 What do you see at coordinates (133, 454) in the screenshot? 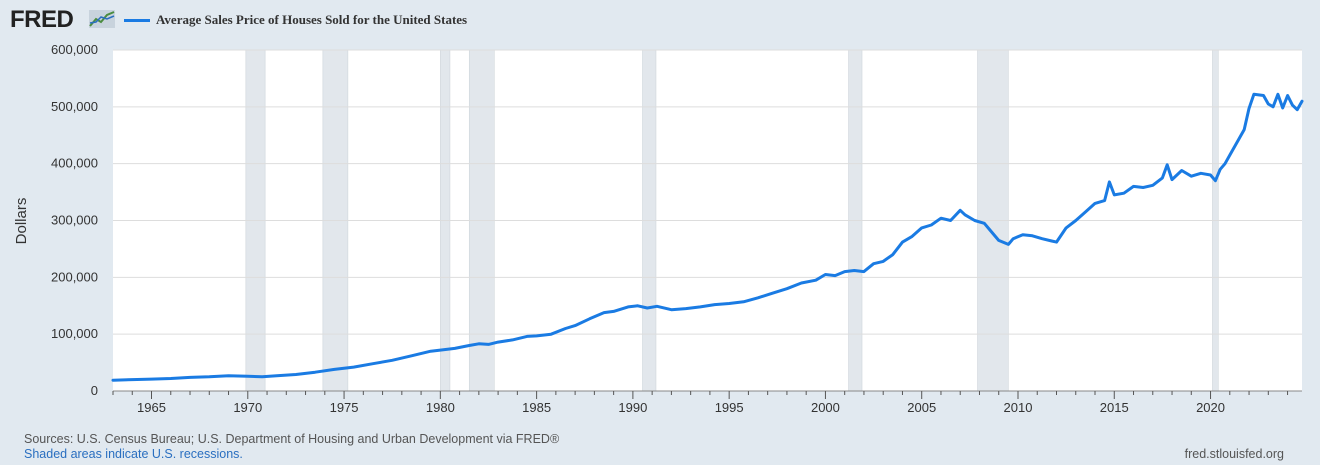
I see `footer-recessions-note: Shaded areas indicate U.S. recessions.` at bounding box center [133, 454].